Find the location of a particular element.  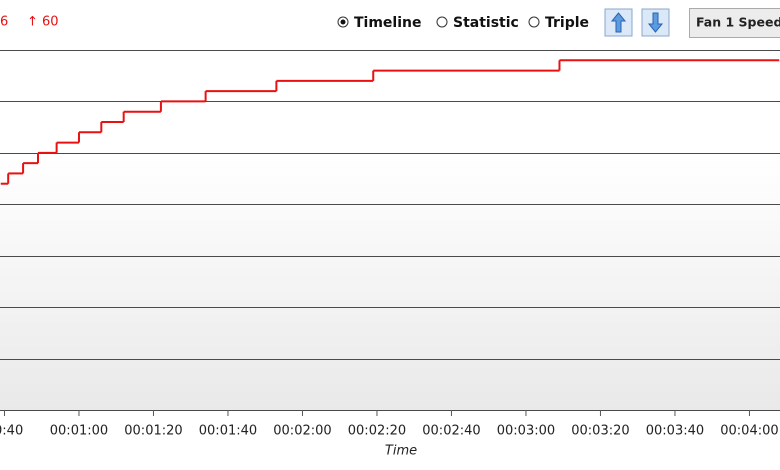

x-tick-label: 00:03:40 is located at coordinates (675, 431).